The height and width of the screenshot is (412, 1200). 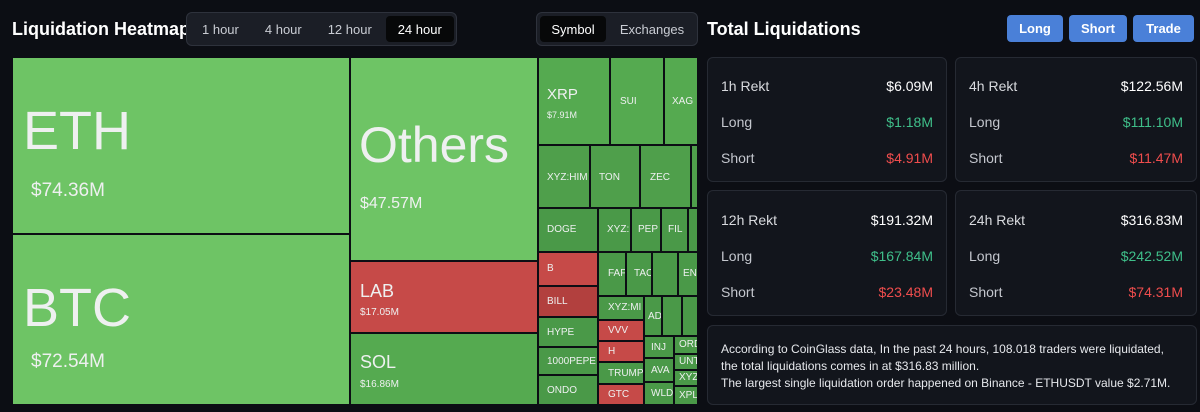 I want to click on tile-bill-name: BILL, so click(x=557, y=301).